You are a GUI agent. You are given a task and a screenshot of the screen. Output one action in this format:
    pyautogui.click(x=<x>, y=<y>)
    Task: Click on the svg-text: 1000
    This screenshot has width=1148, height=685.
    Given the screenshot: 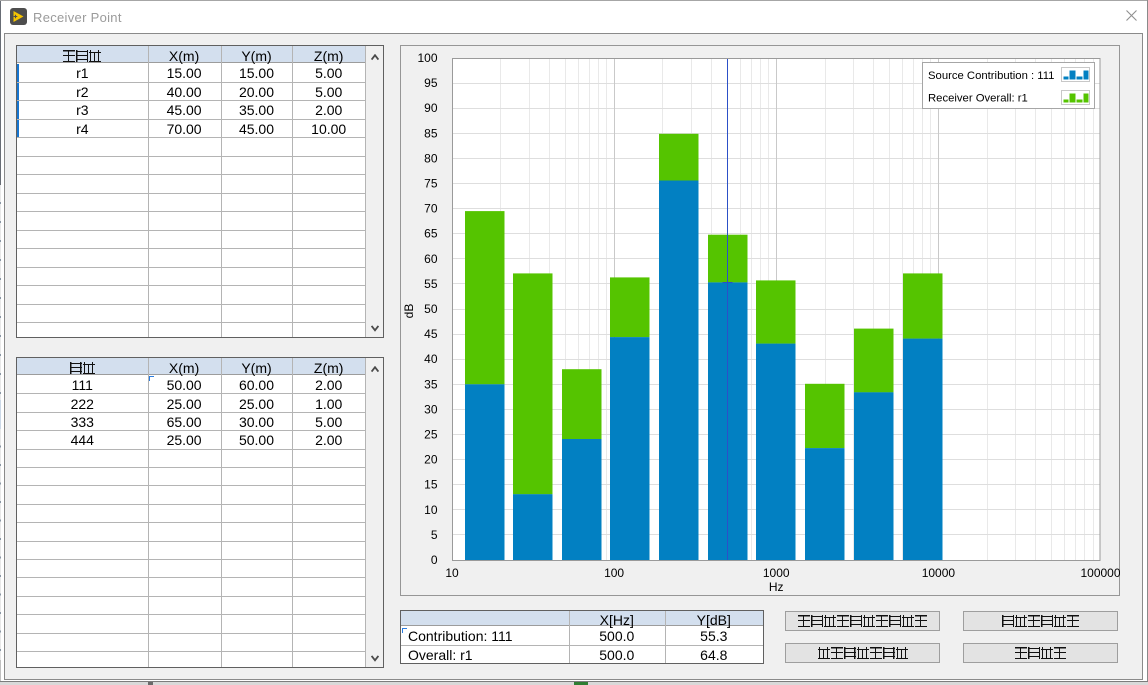 What is the action you would take?
    pyautogui.click(x=776, y=573)
    